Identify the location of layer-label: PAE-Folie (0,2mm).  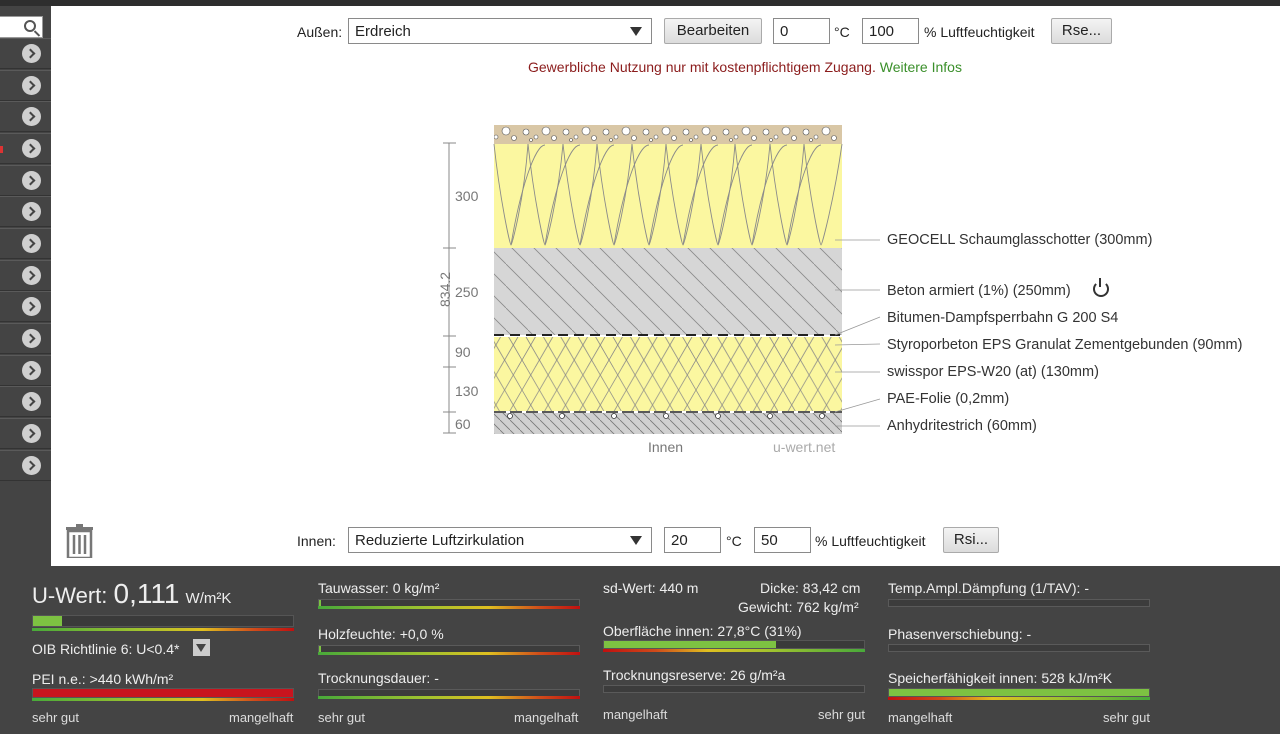
(948, 399).